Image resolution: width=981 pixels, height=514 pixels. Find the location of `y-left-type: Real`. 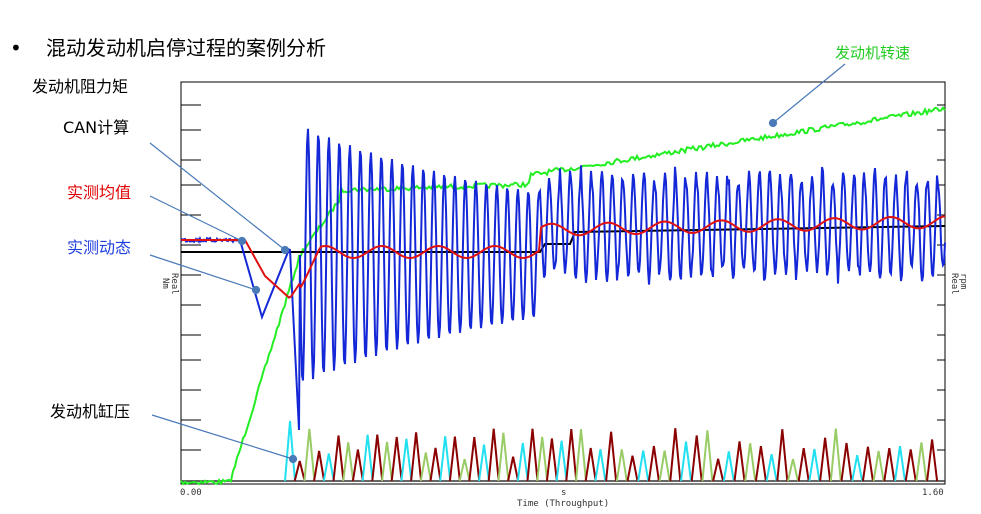

y-left-type: Real is located at coordinates (174, 284).